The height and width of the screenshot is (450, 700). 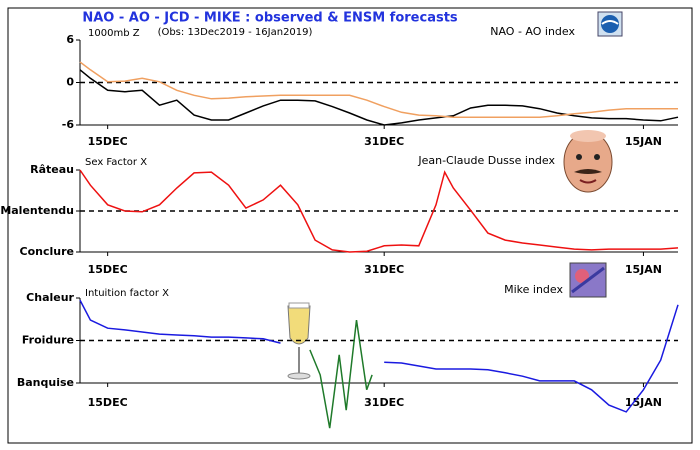 What do you see at coordinates (127, 293) in the screenshot?
I see `y-axis-label: Intuition factor X` at bounding box center [127, 293].